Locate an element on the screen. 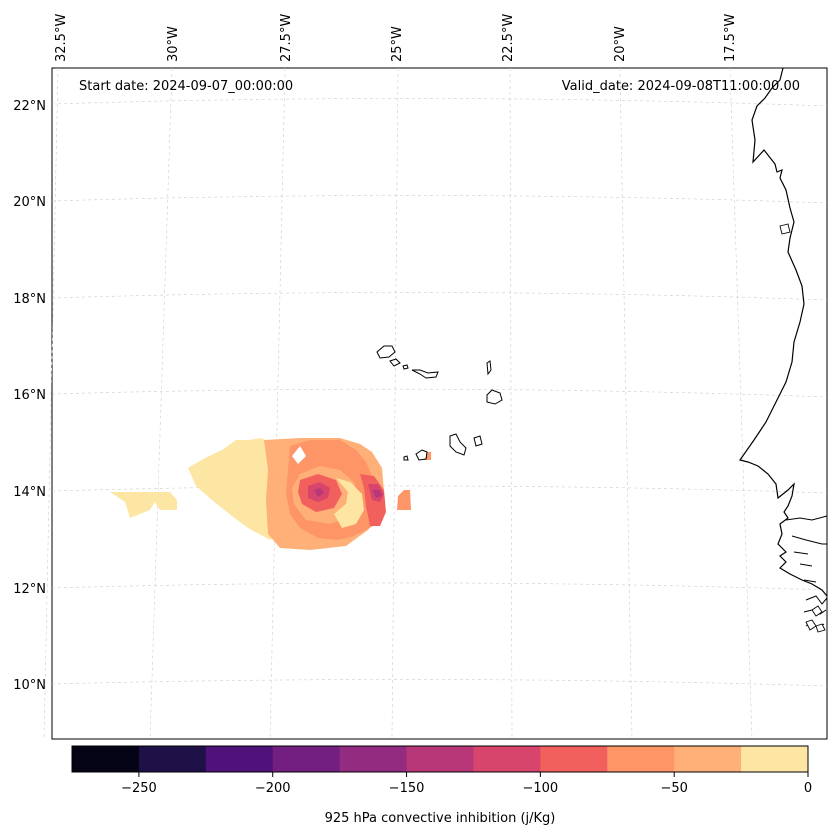  valid-date-label: Valid_date: 2024-09-08T11:00:00.00 is located at coordinates (681, 86).